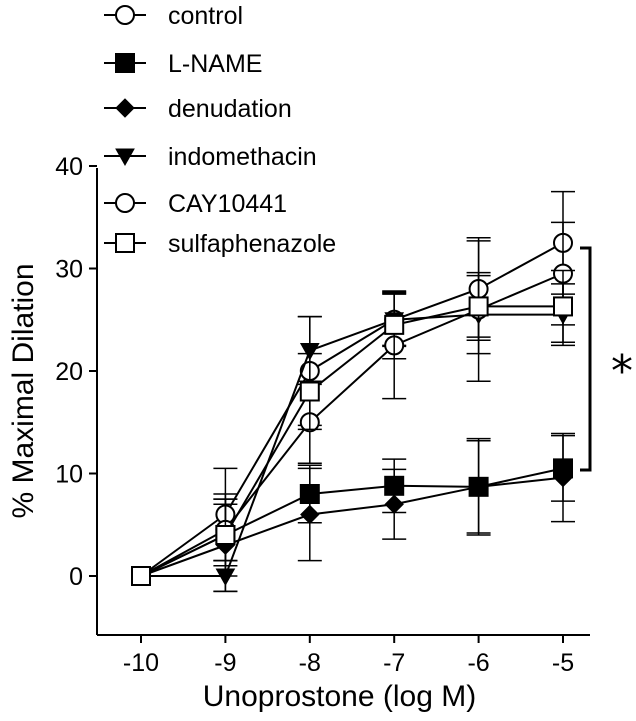 Image resolution: width=636 pixels, height=721 pixels. I want to click on legend-entry: indomethacin, so click(210, 157).